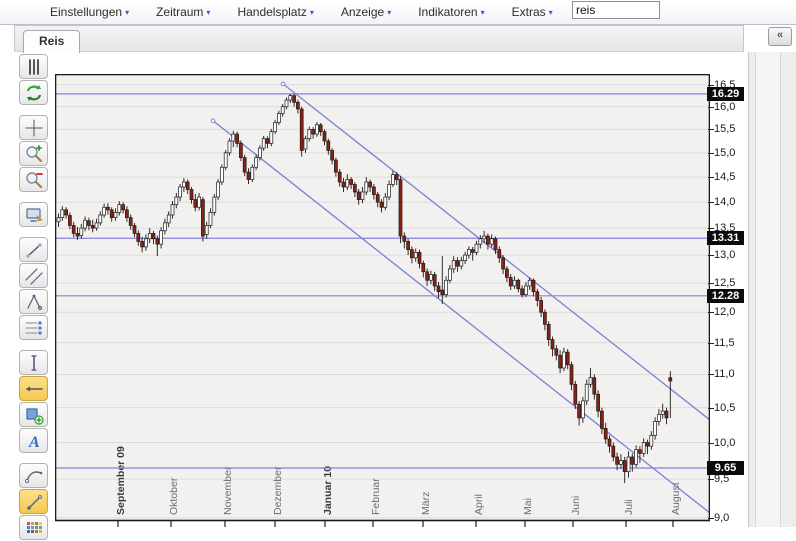 Image resolution: width=796 pixels, height=541 pixels. Describe the element at coordinates (86, 12) in the screenshot. I see `menu-item-label: Einstellungen` at that location.